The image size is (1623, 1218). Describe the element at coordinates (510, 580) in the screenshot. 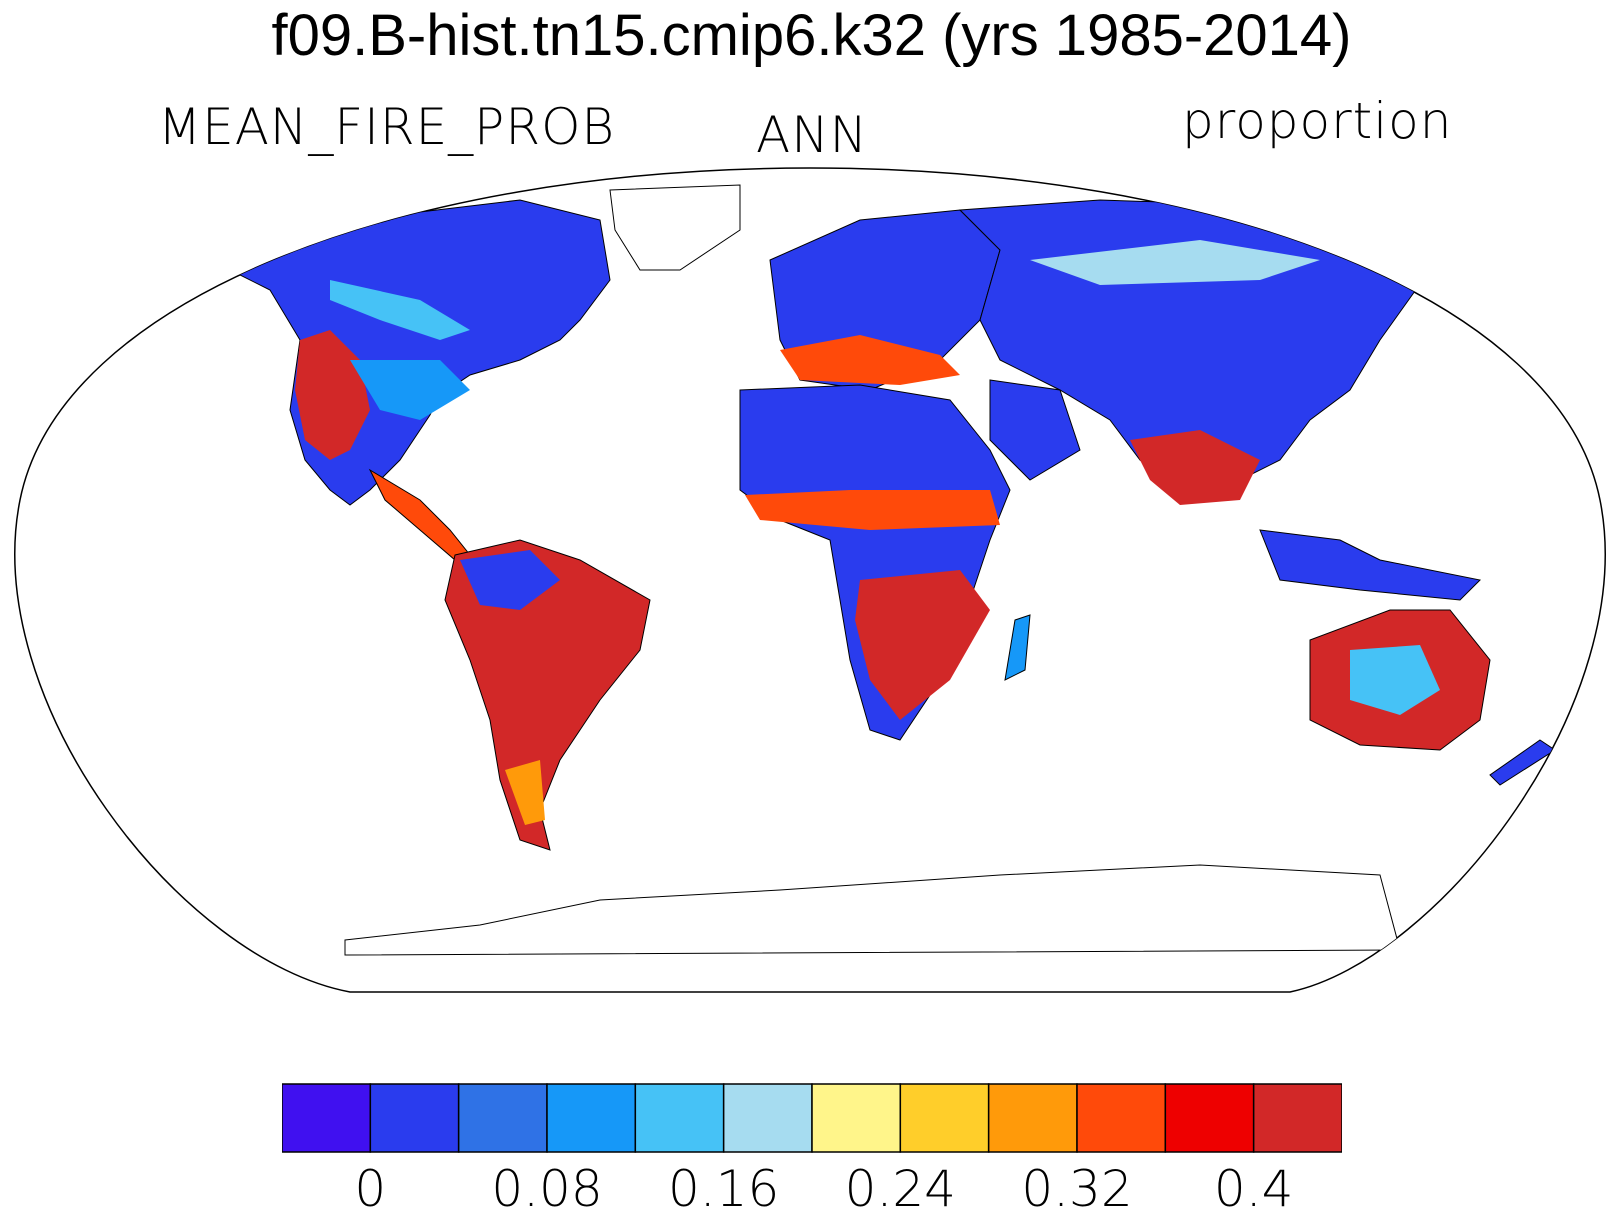

I see `south-america-amazon` at that location.